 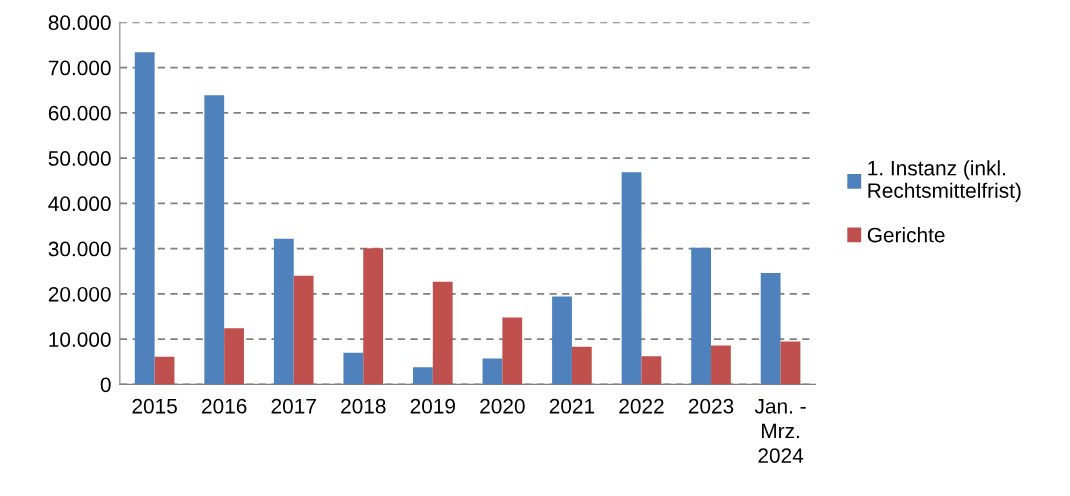 I want to click on legend-label: 1. Instanz (inkl. Rechtsmittelfrist), so click(x=944, y=181).